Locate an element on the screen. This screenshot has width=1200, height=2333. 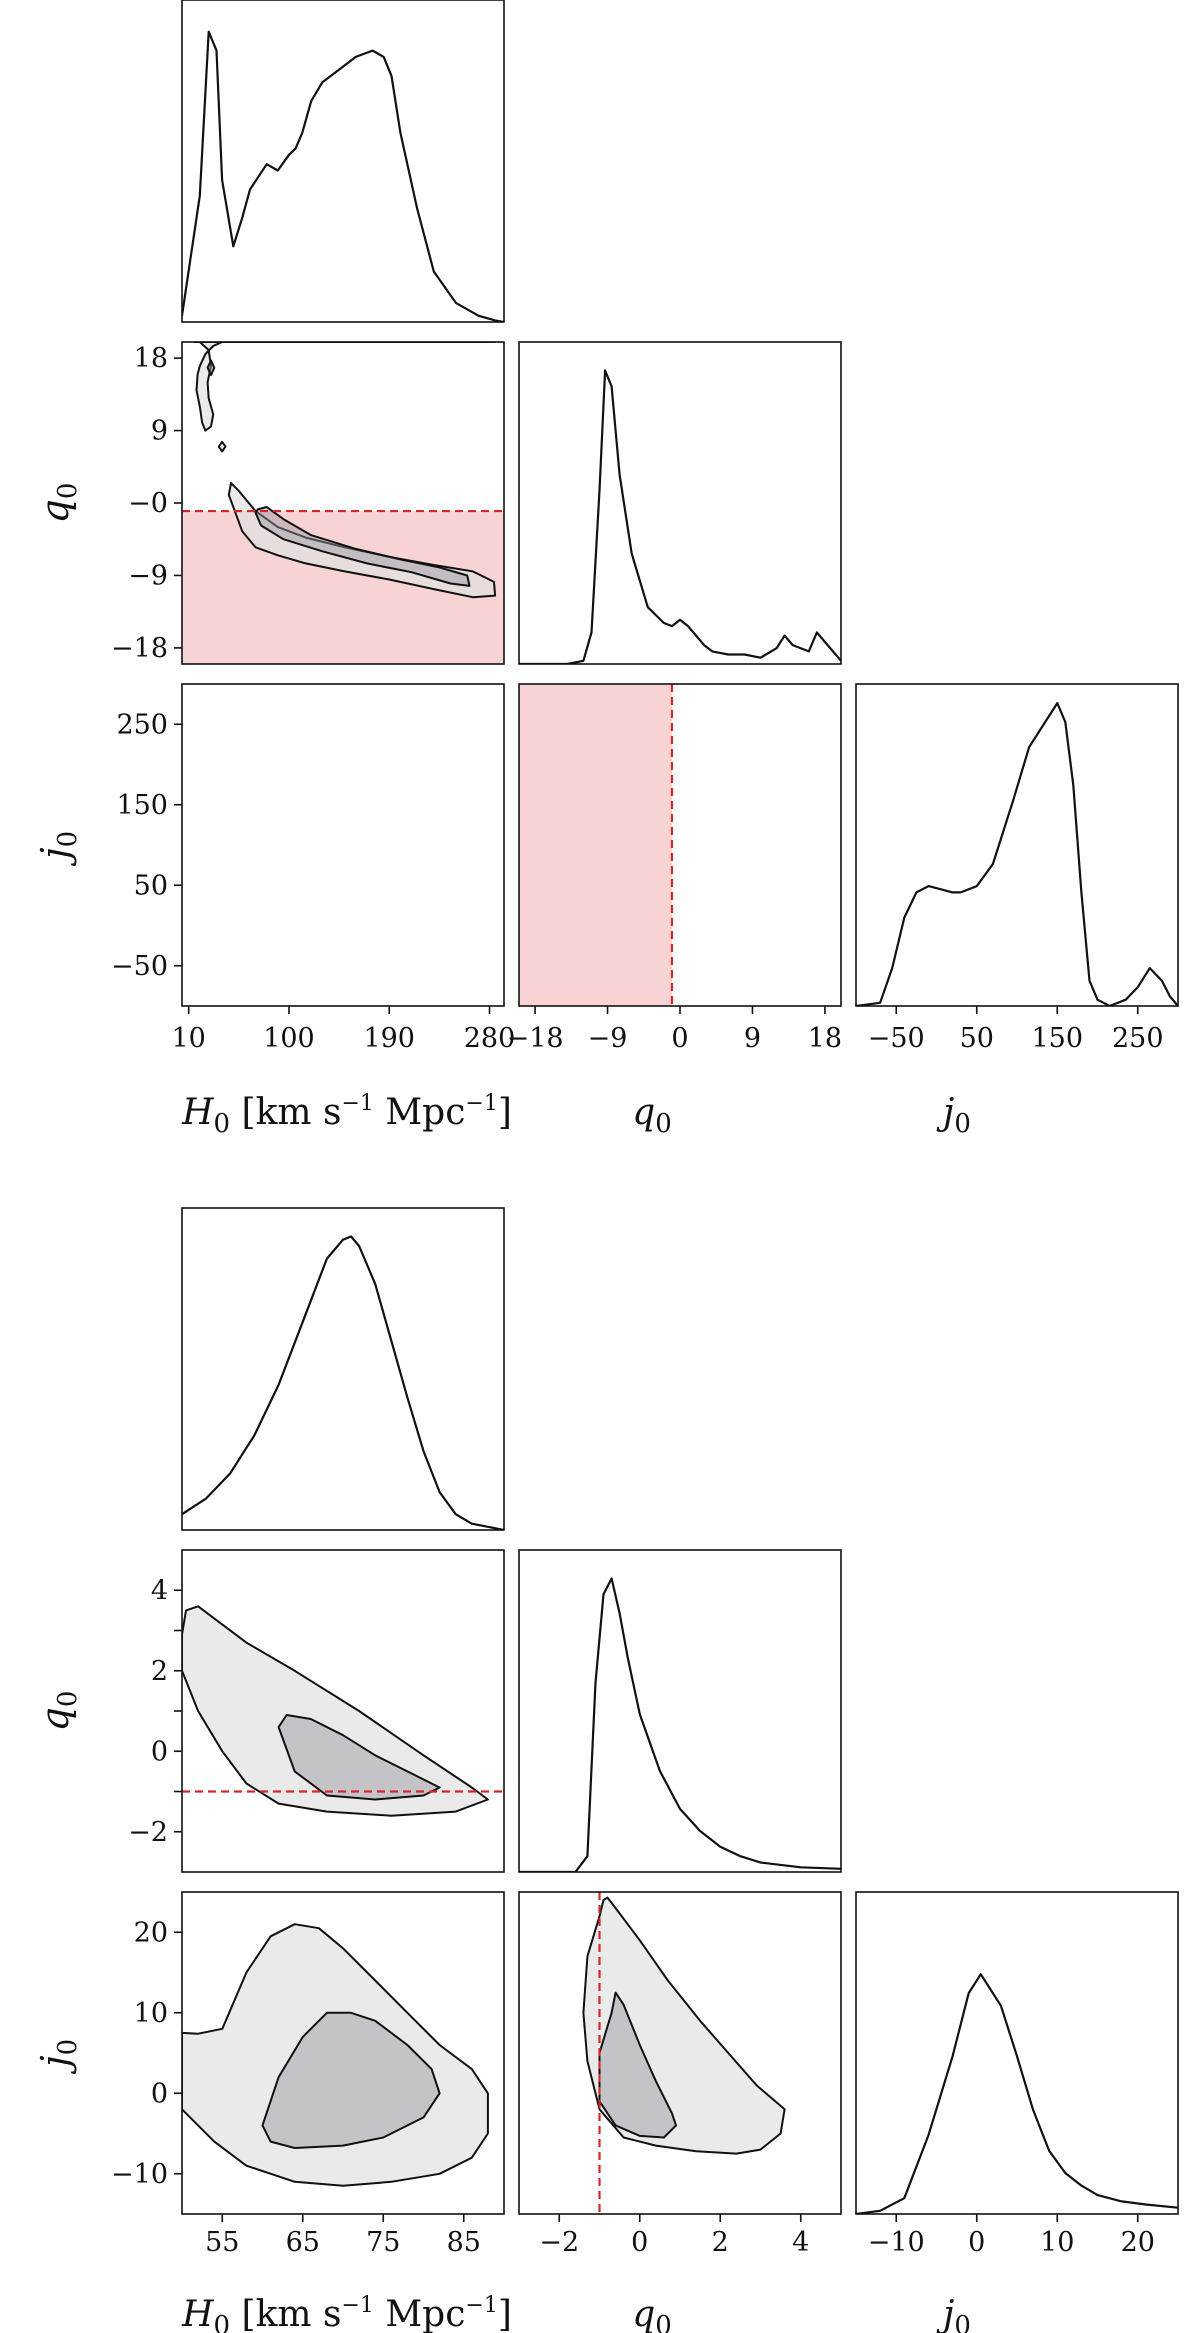
x-tick-label: −50 is located at coordinates (896, 1038).